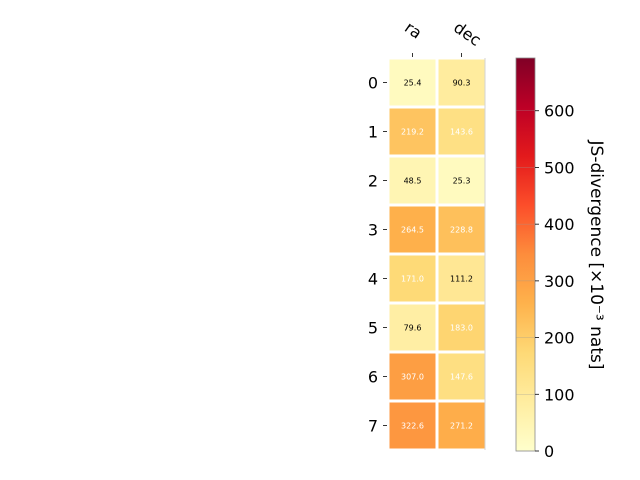 Image resolution: width=640 pixels, height=480 pixels. Describe the element at coordinates (373, 377) in the screenshot. I see `row-tick-label: 6` at that location.